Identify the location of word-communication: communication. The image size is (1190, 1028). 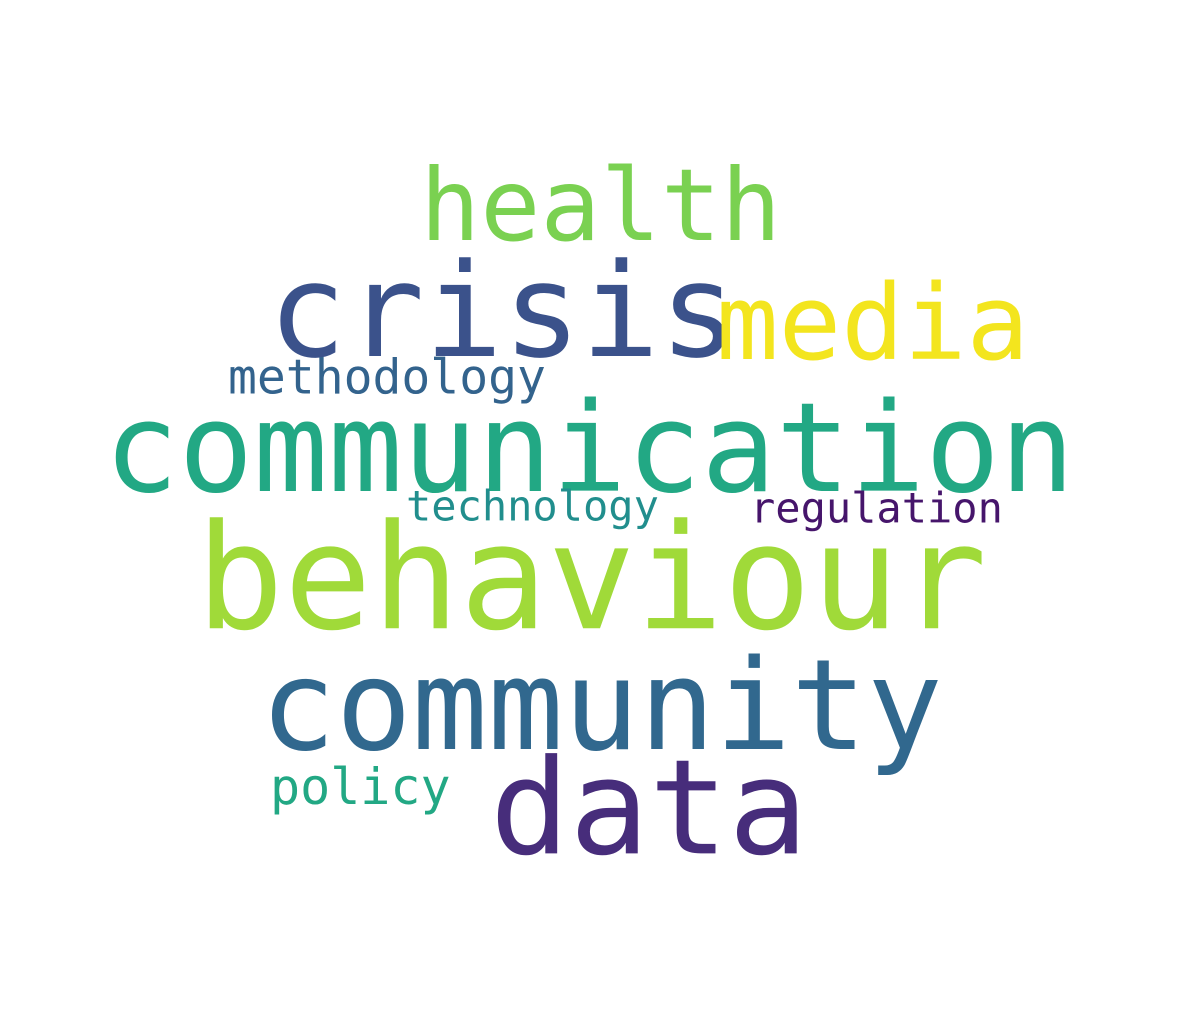
(589, 448).